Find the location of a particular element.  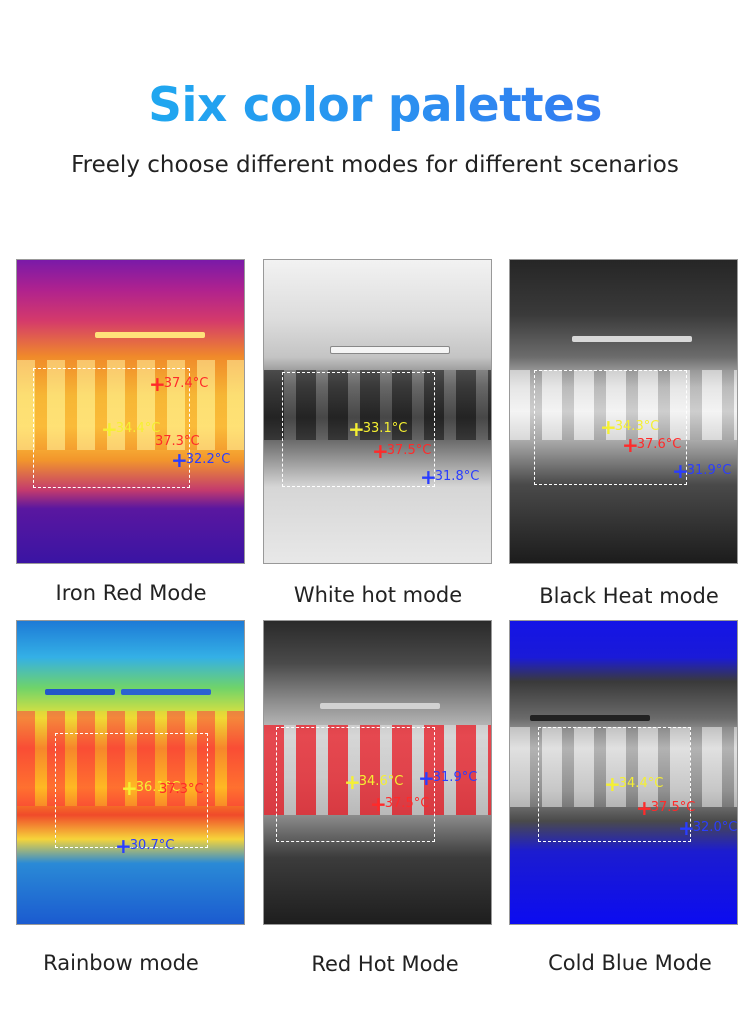

mode-label-white-hot: White hot mode is located at coordinates (378, 595).